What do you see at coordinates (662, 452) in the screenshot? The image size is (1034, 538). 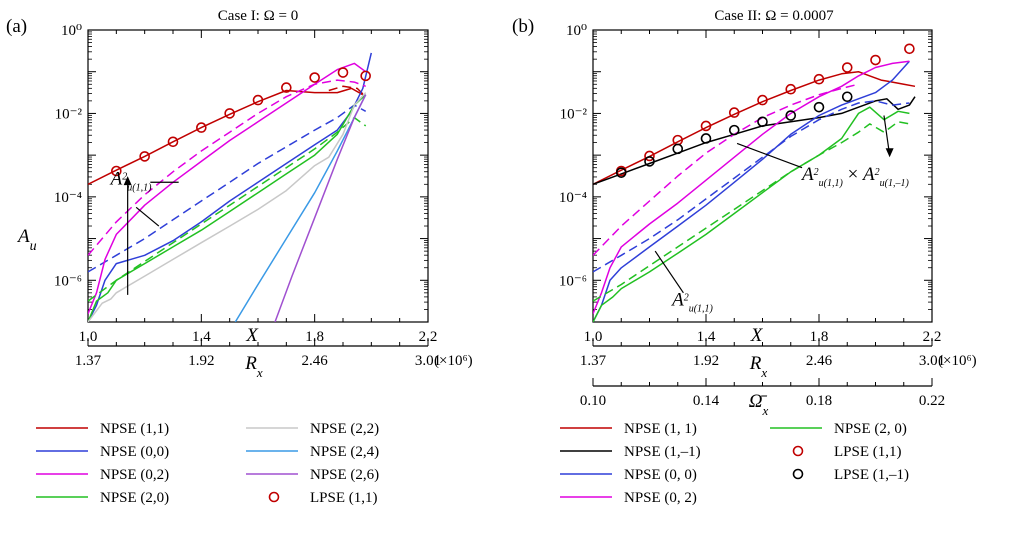 I see `legend-label: NPSE (1,–1)` at bounding box center [662, 452].